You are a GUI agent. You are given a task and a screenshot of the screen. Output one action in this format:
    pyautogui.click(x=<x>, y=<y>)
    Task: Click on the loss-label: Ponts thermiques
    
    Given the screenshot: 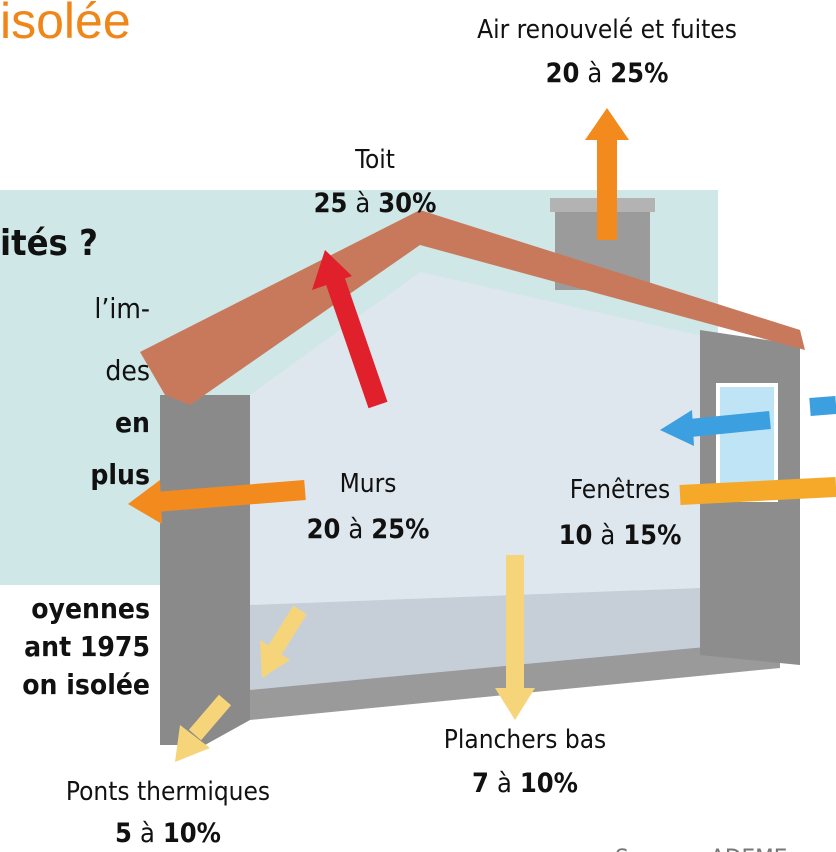 What is the action you would take?
    pyautogui.click(x=168, y=792)
    